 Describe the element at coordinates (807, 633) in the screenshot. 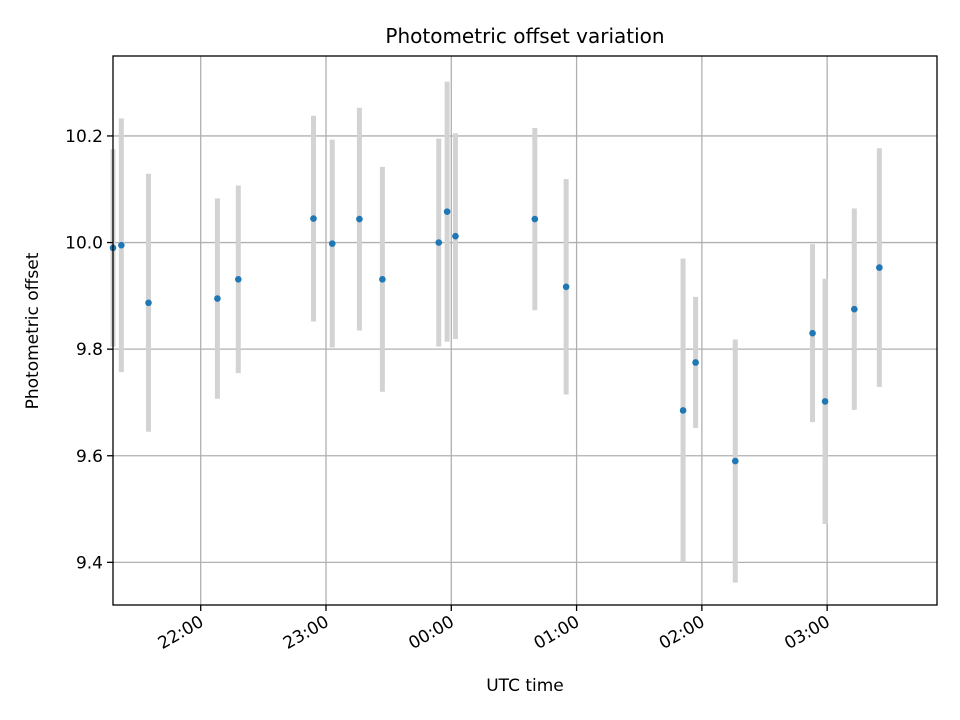

I see `x-tick-label: 03:00` at that location.